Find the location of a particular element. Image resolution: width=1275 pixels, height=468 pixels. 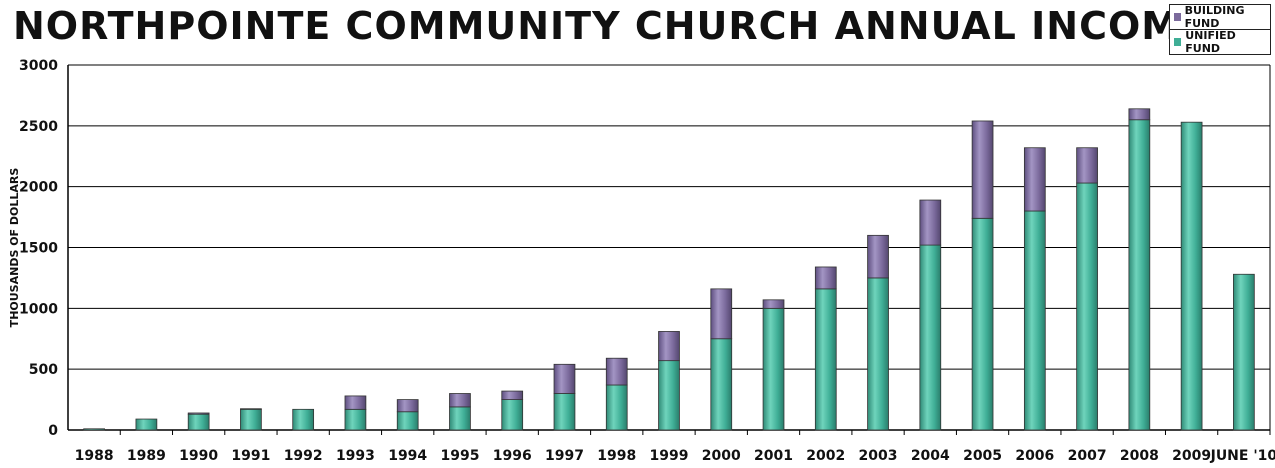

y-tick-label: 1500 is located at coordinates (38, 249).